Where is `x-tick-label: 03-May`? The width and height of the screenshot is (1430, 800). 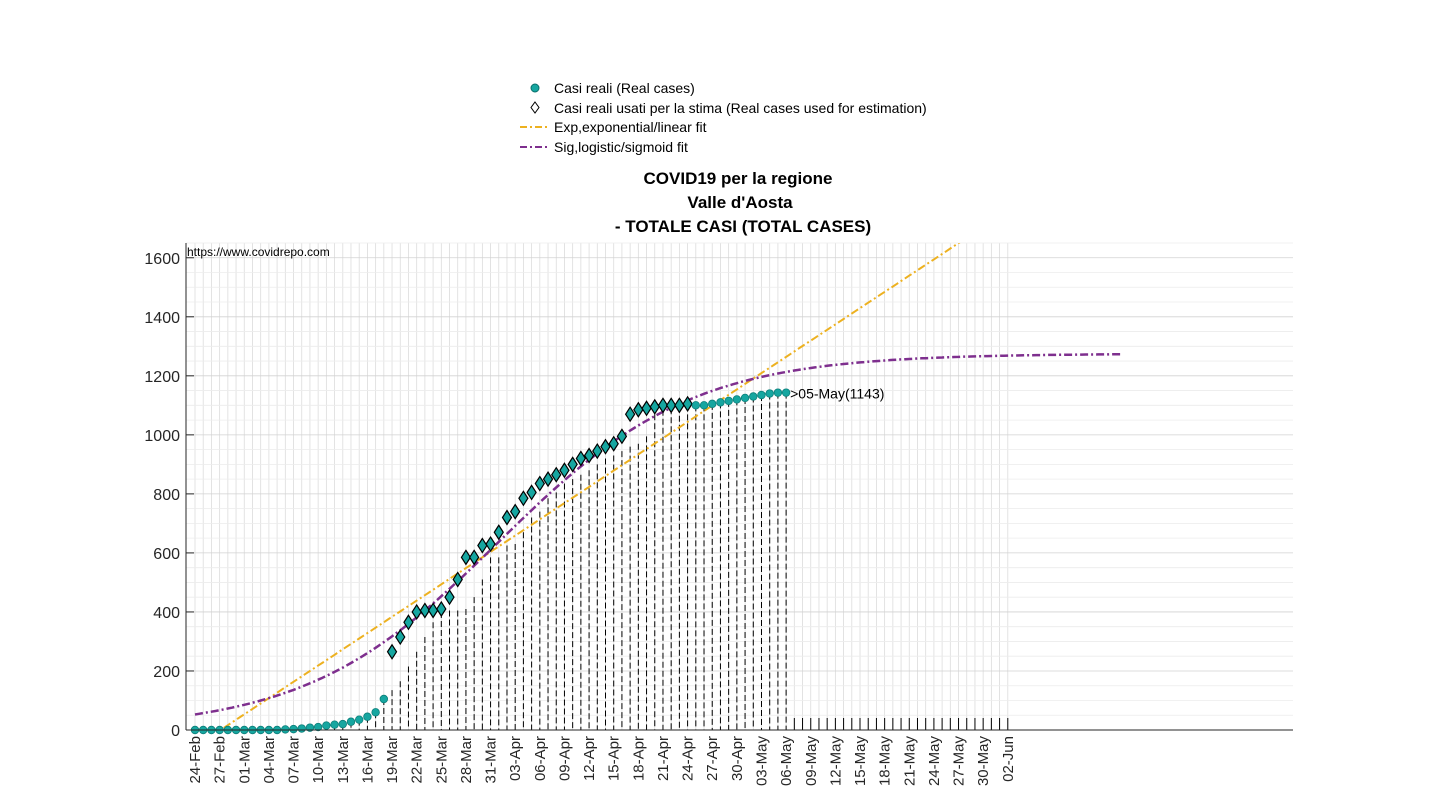 x-tick-label: 03-May is located at coordinates (761, 761).